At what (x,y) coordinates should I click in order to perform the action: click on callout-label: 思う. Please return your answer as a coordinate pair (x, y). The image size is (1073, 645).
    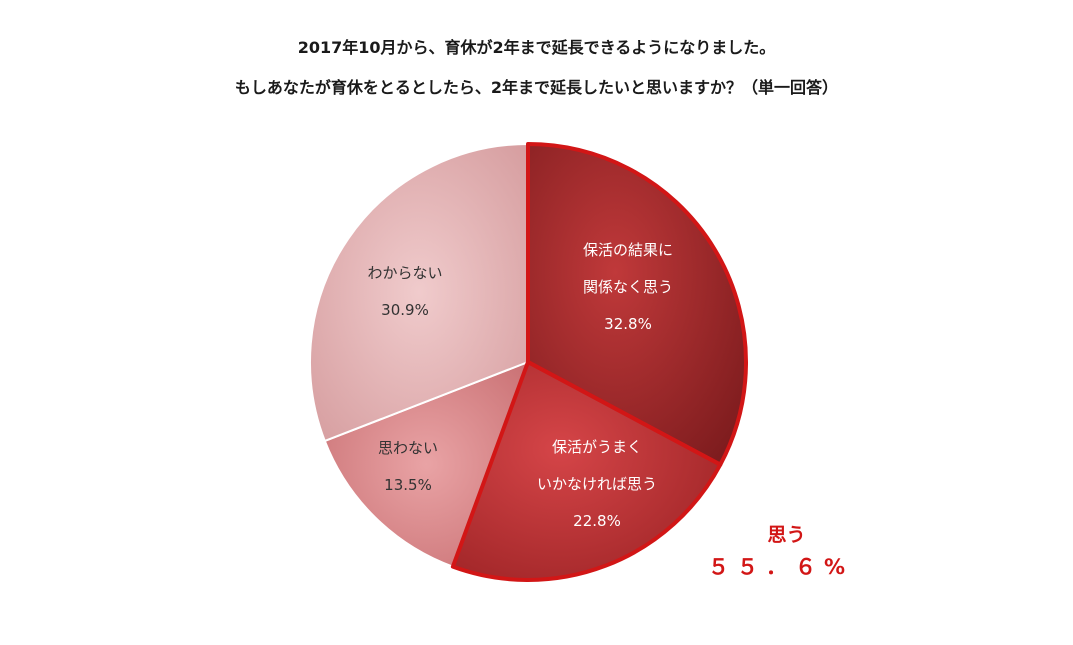
    Looking at the image, I should click on (786, 535).